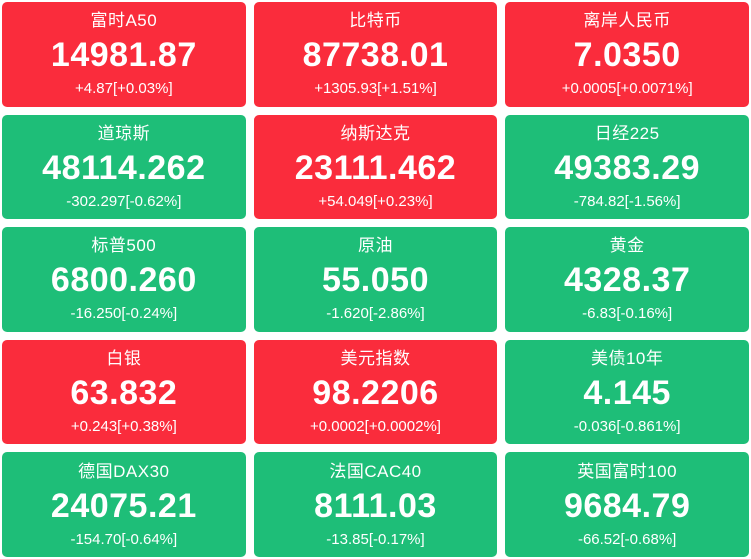 The image size is (751, 559). I want to click on market-name: 原油, so click(375, 246).